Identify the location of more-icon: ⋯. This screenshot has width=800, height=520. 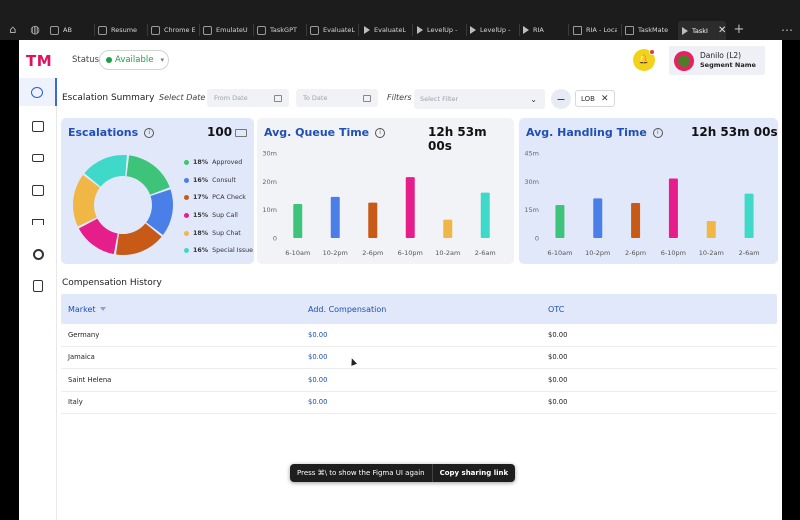
(787, 30).